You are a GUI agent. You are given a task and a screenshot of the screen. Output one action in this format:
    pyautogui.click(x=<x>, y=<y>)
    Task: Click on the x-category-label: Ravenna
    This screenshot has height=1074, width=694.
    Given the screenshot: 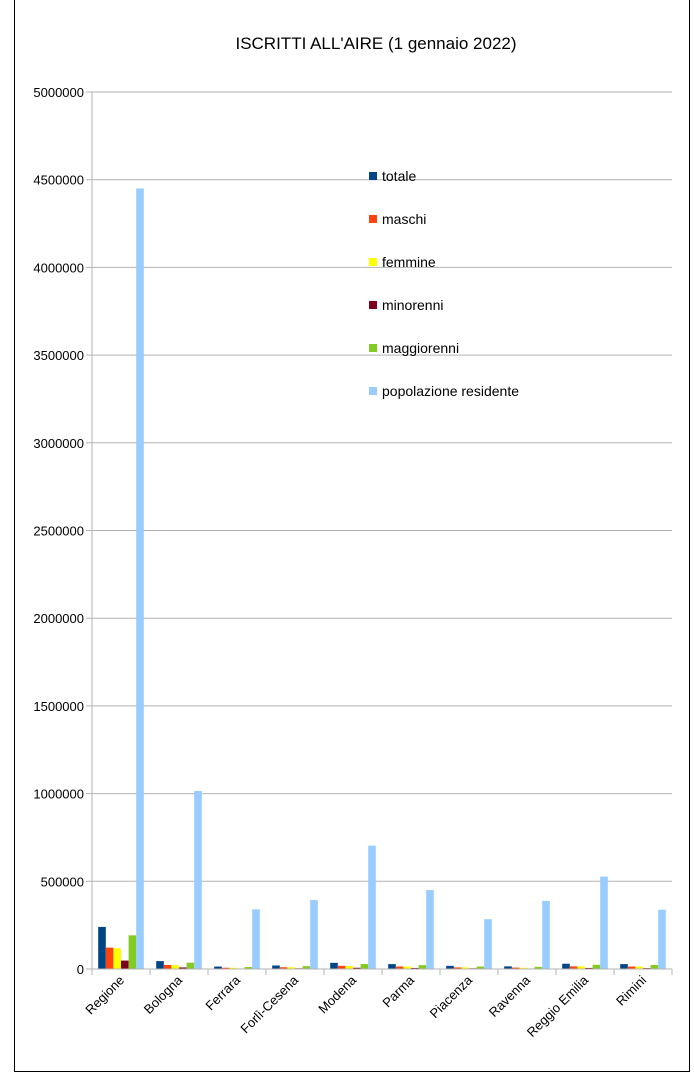 What is the action you would take?
    pyautogui.click(x=510, y=996)
    